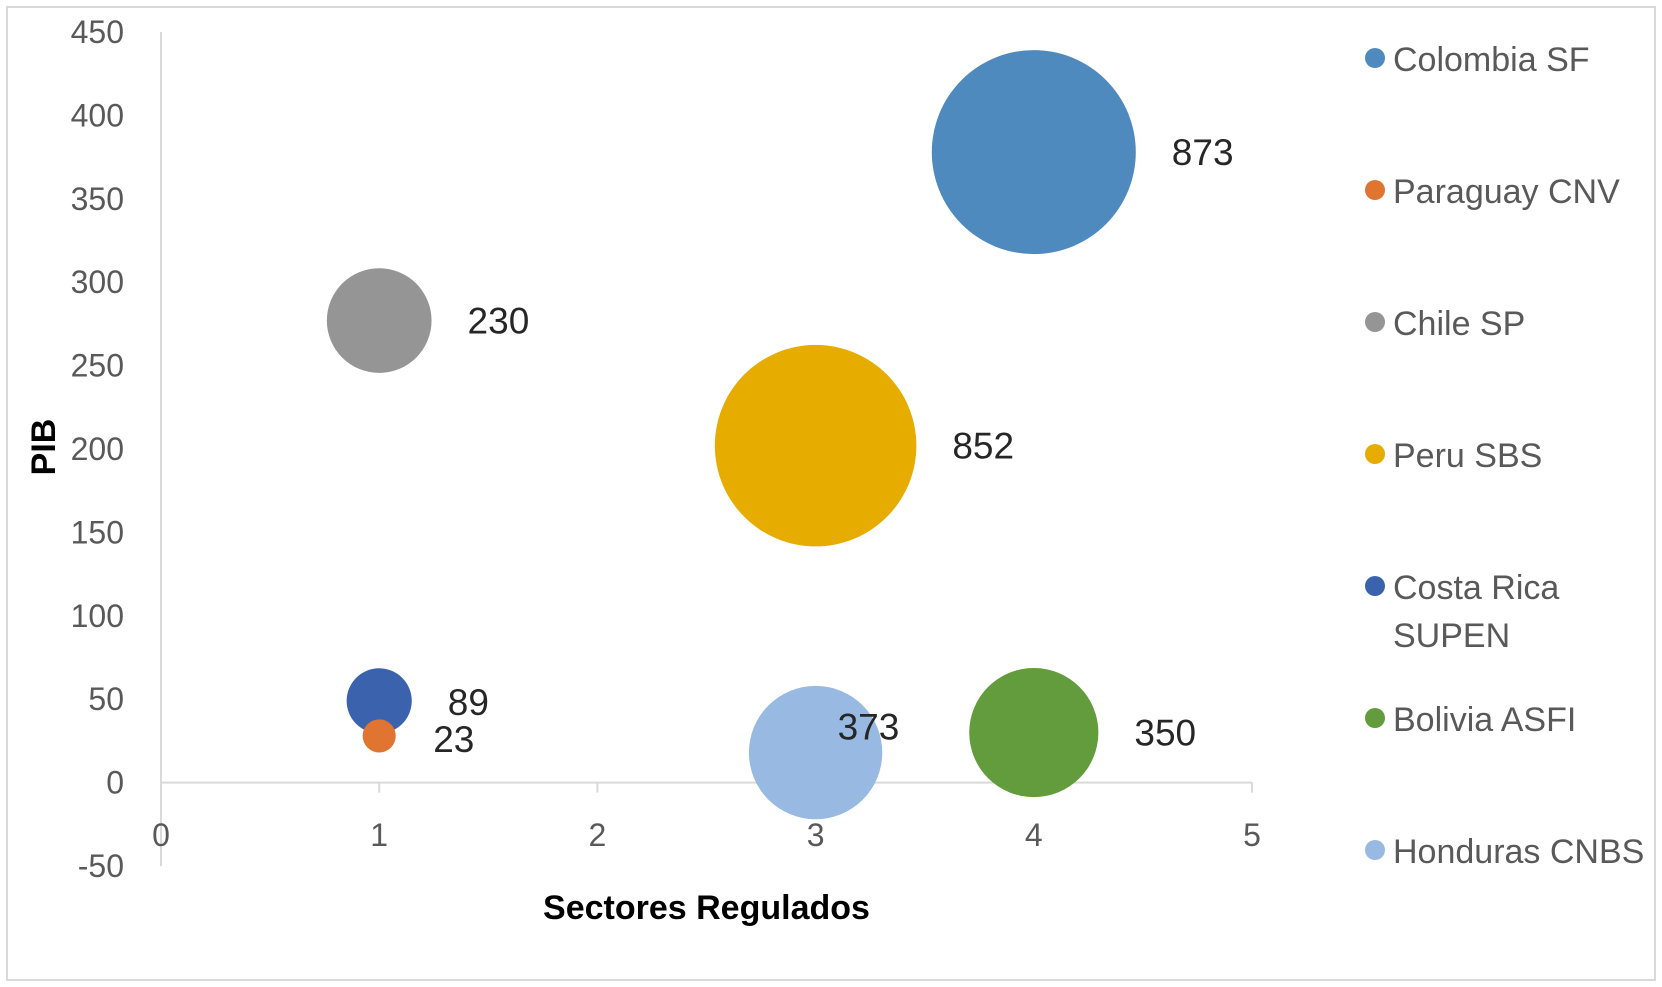 Image resolution: width=1662 pixels, height=987 pixels. I want to click on bubble-data-label: 373, so click(869, 727).